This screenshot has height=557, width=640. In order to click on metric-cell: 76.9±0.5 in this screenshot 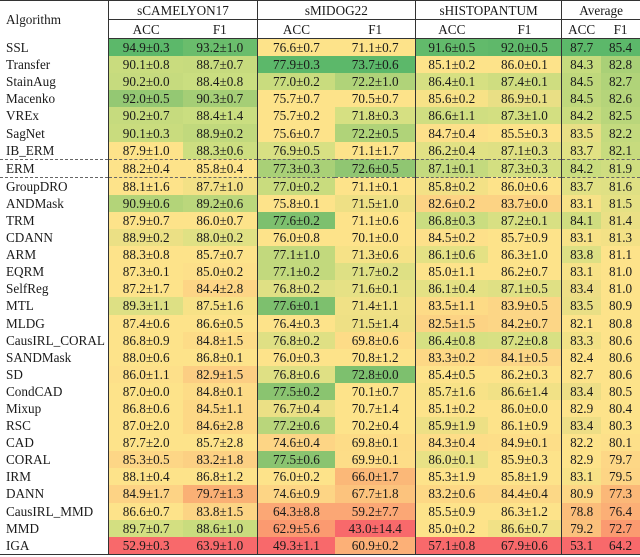, I will do `click(296, 150)`.